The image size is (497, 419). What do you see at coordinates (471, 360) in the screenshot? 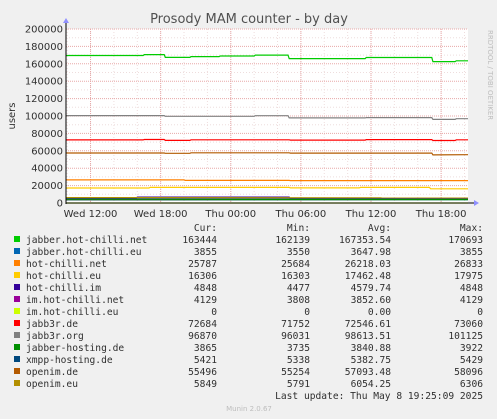
I see `legend-max-value: 5429` at bounding box center [471, 360].